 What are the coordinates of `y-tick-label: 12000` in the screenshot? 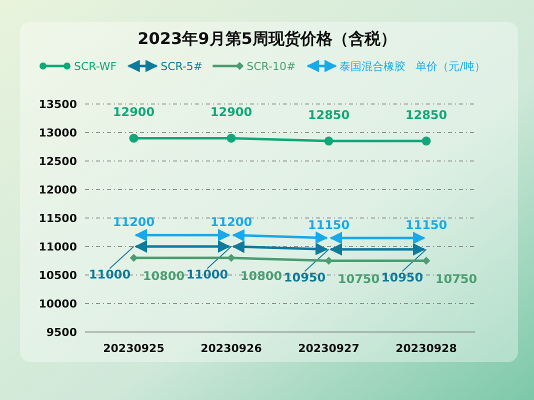 It's located at (58, 190).